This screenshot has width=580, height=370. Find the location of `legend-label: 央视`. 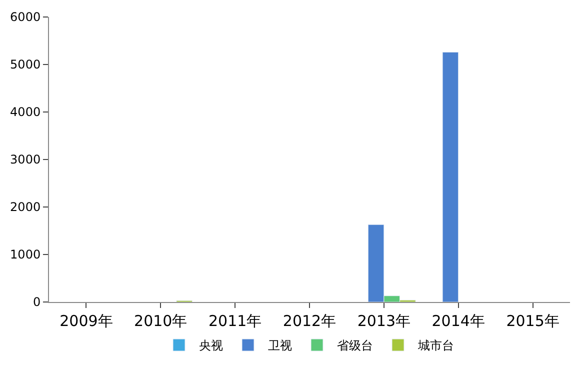

legend-label: 央视 is located at coordinates (211, 345).